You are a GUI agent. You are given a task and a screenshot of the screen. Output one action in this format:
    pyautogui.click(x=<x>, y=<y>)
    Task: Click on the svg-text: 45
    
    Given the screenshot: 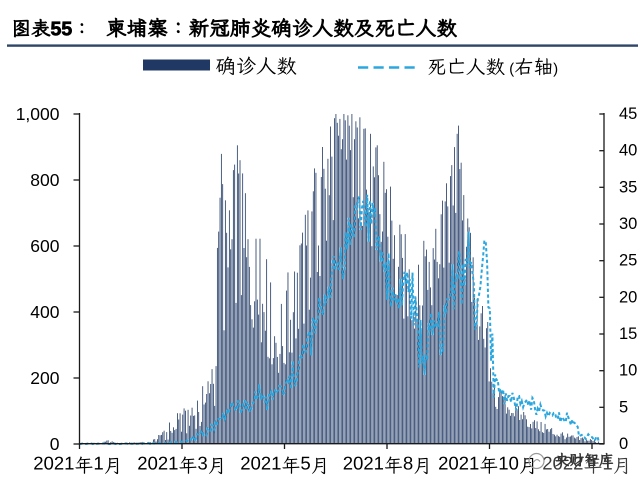 What is the action you would take?
    pyautogui.click(x=628, y=114)
    